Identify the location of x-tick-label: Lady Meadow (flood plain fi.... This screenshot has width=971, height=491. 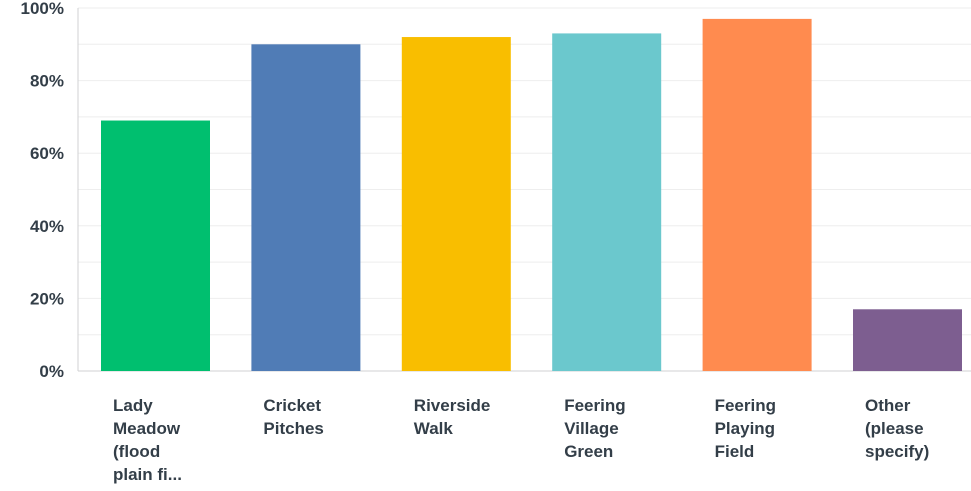
(147, 440).